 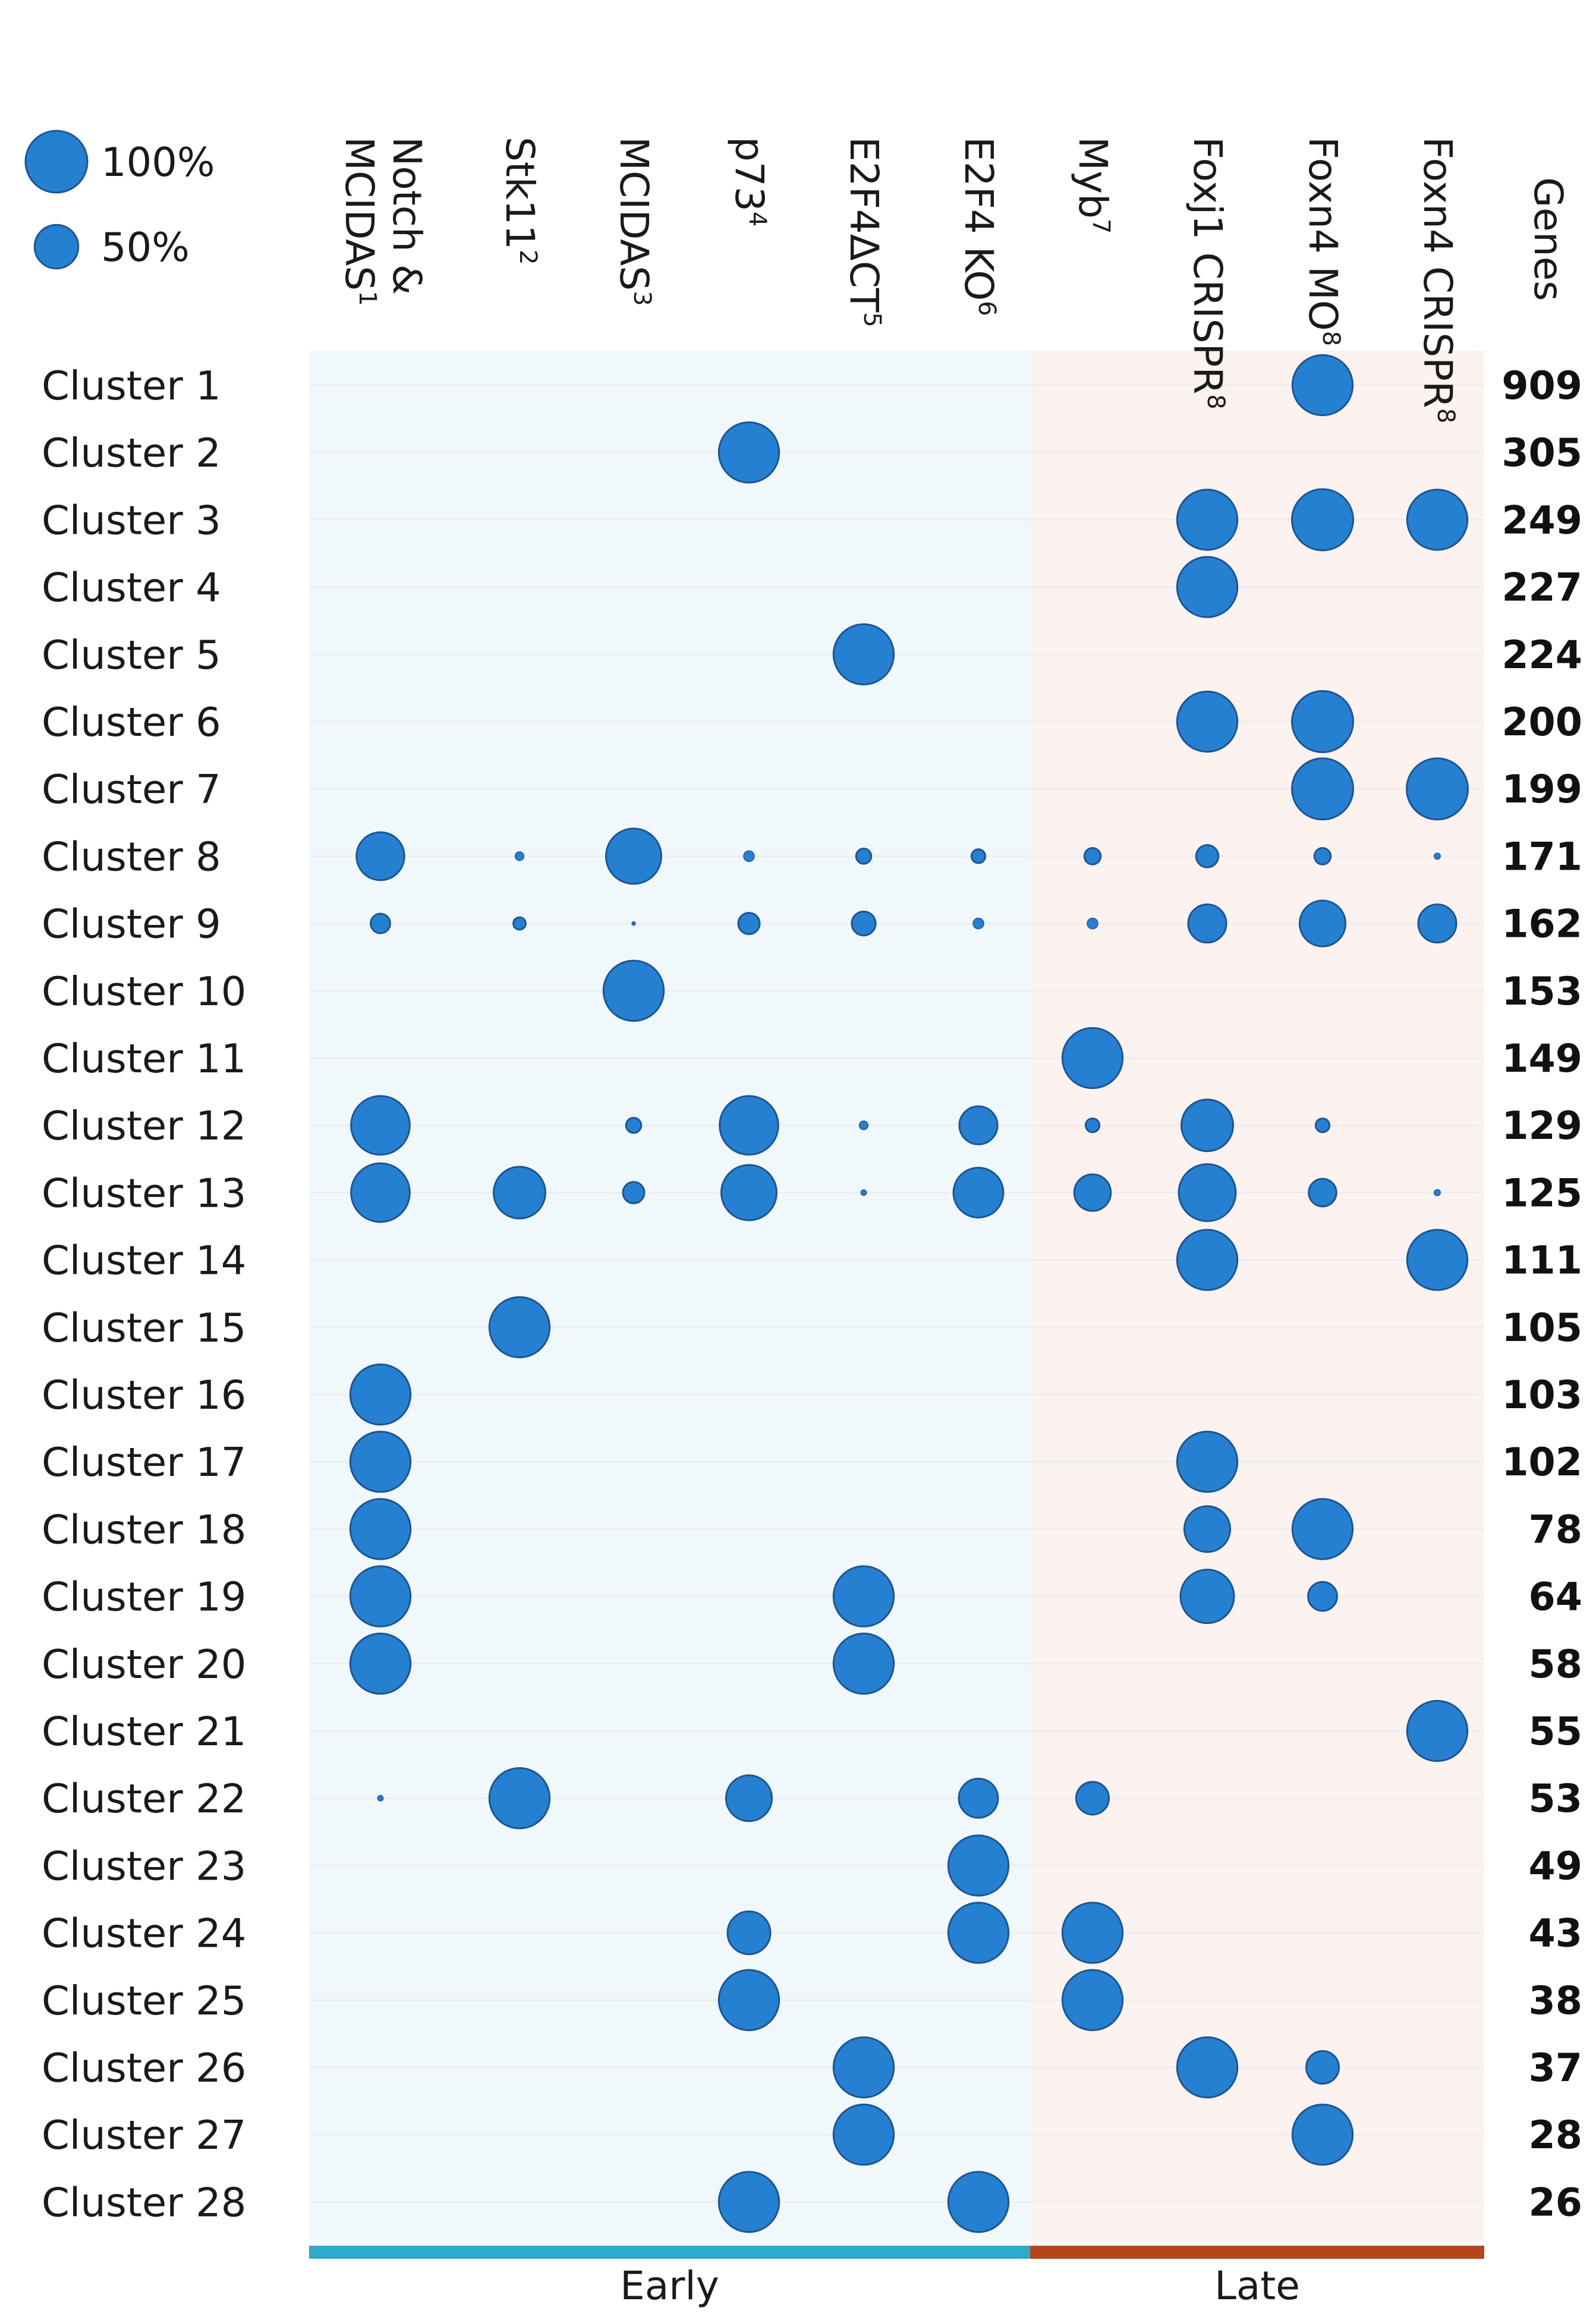 What do you see at coordinates (131, 386) in the screenshot?
I see `row-label: Cluster 1` at bounding box center [131, 386].